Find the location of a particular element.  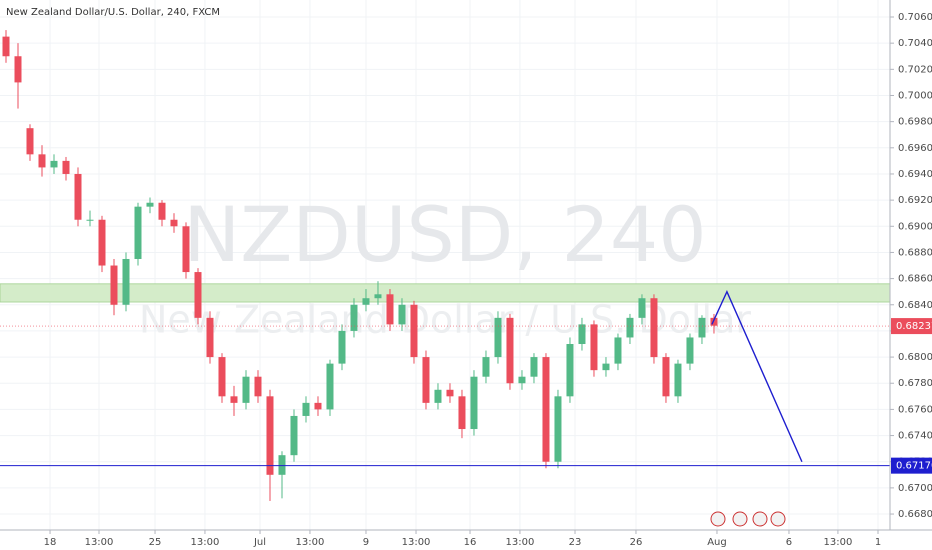

y-tick-label: 0.66800 is located at coordinates (915, 514).